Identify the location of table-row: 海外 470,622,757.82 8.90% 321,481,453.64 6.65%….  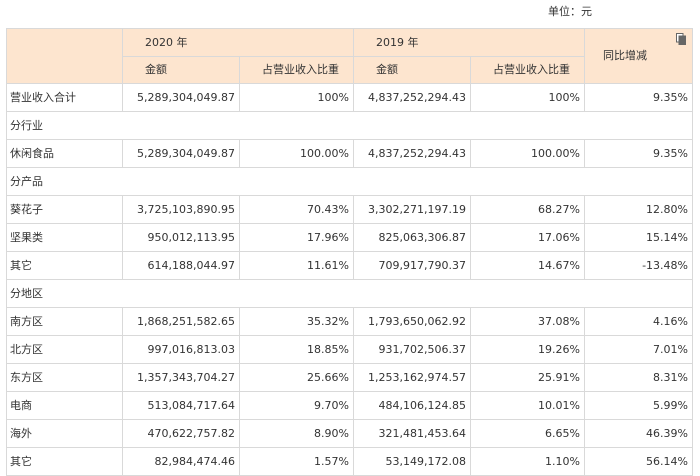
(349, 433).